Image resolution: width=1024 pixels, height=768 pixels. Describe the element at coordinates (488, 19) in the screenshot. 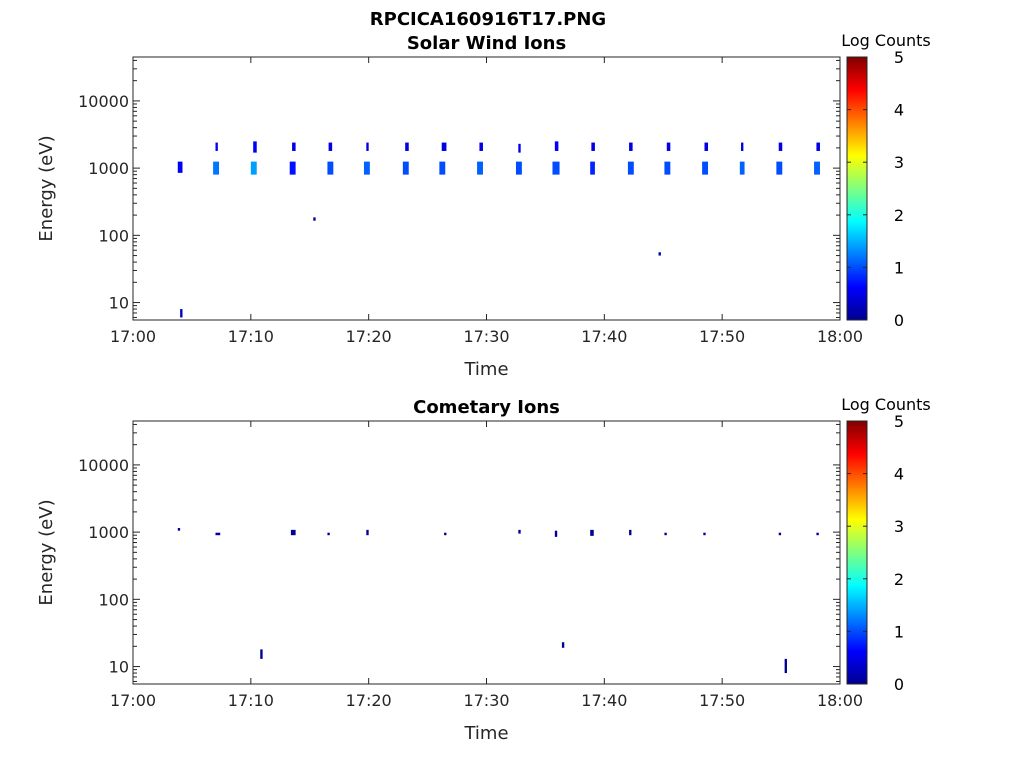

I see `figure-title: RPCICA160916T17.PNG` at that location.